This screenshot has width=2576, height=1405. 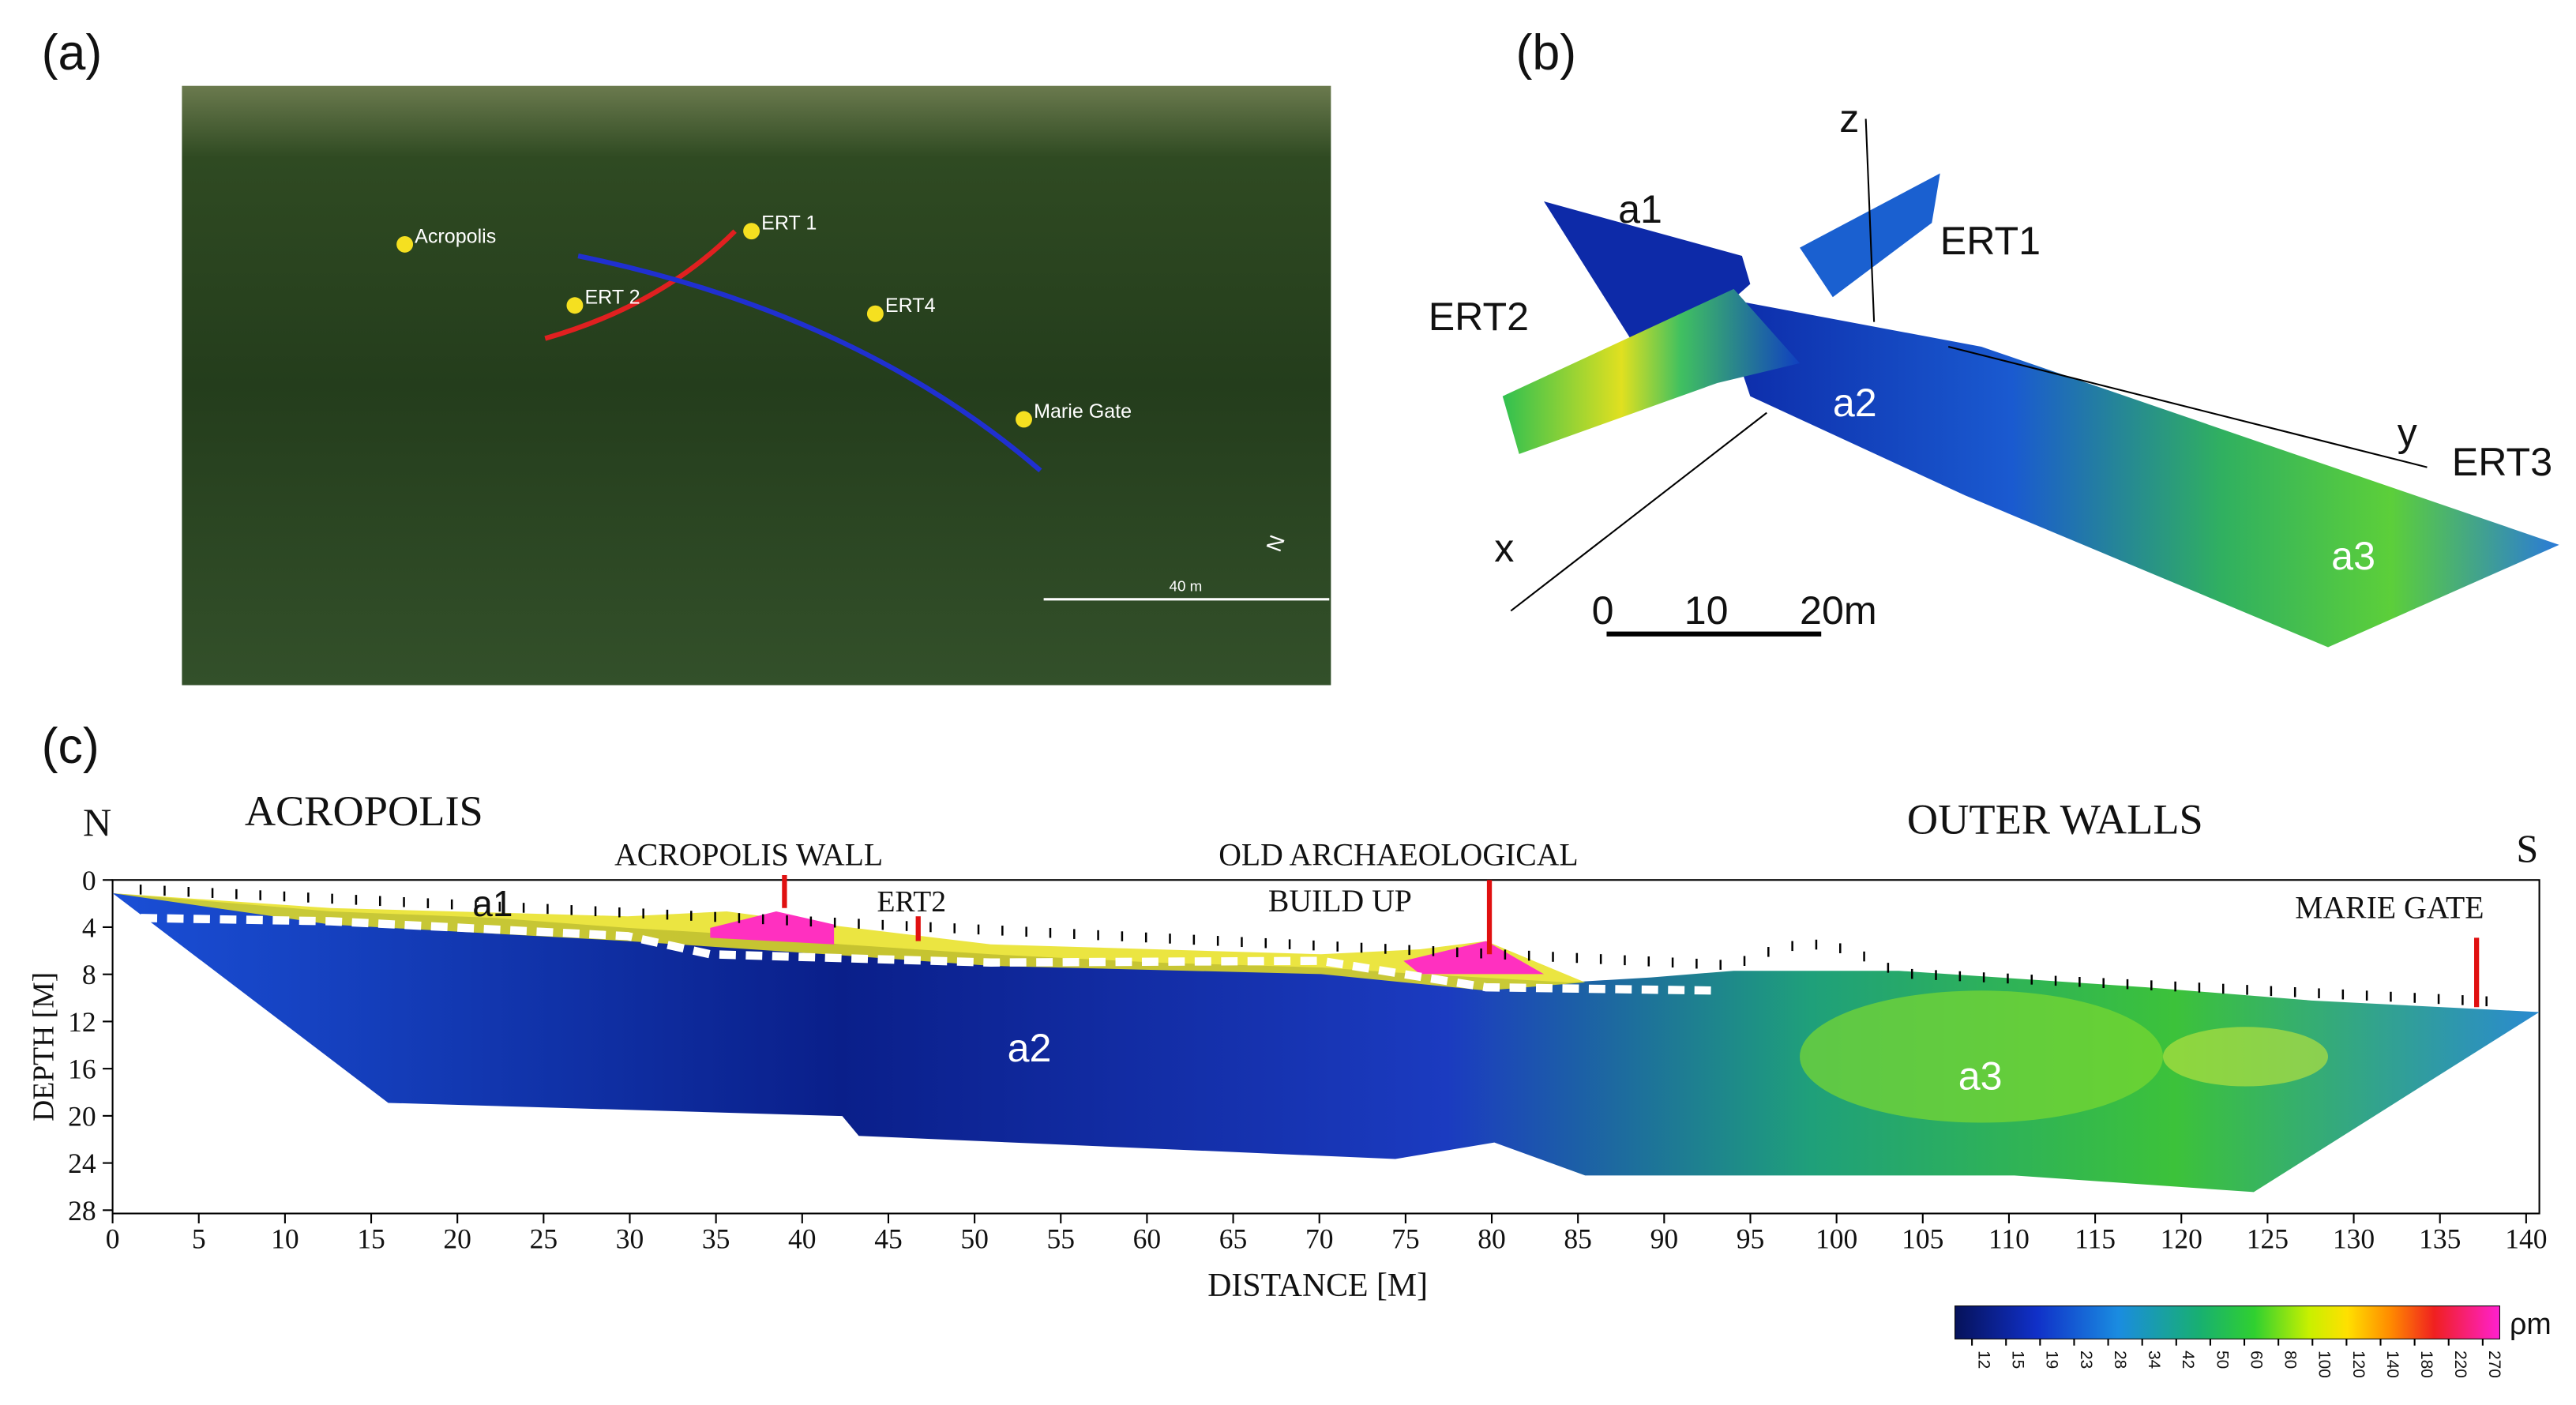 I want to click on colorbar-label: 19, so click(x=2052, y=1360).